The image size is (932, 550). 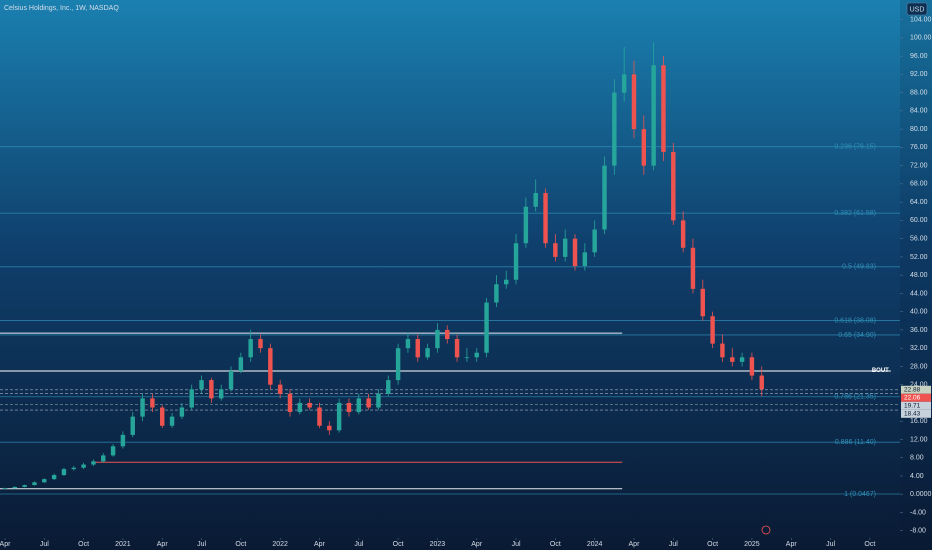 I want to click on x-tick-label: 2023, so click(x=438, y=544).